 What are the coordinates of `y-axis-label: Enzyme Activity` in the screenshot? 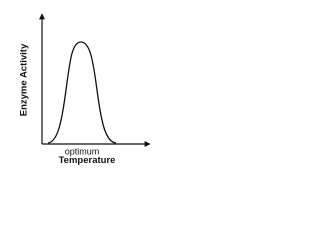 It's located at (24, 79).